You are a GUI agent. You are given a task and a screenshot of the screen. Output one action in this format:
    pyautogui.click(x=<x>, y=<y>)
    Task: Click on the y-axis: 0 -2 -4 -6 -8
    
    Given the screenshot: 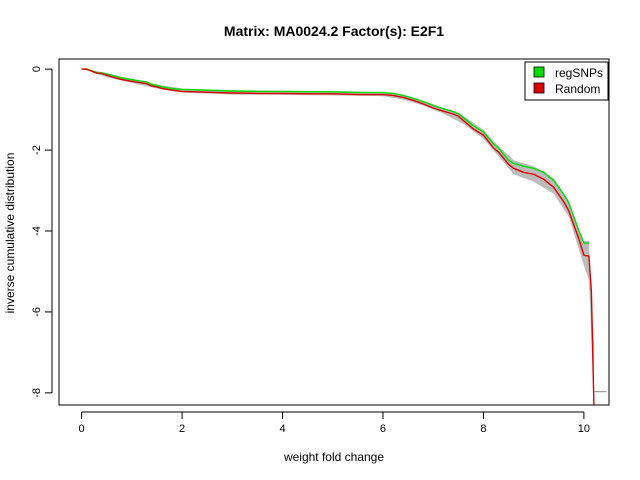 What is the action you would take?
    pyautogui.click(x=42, y=232)
    